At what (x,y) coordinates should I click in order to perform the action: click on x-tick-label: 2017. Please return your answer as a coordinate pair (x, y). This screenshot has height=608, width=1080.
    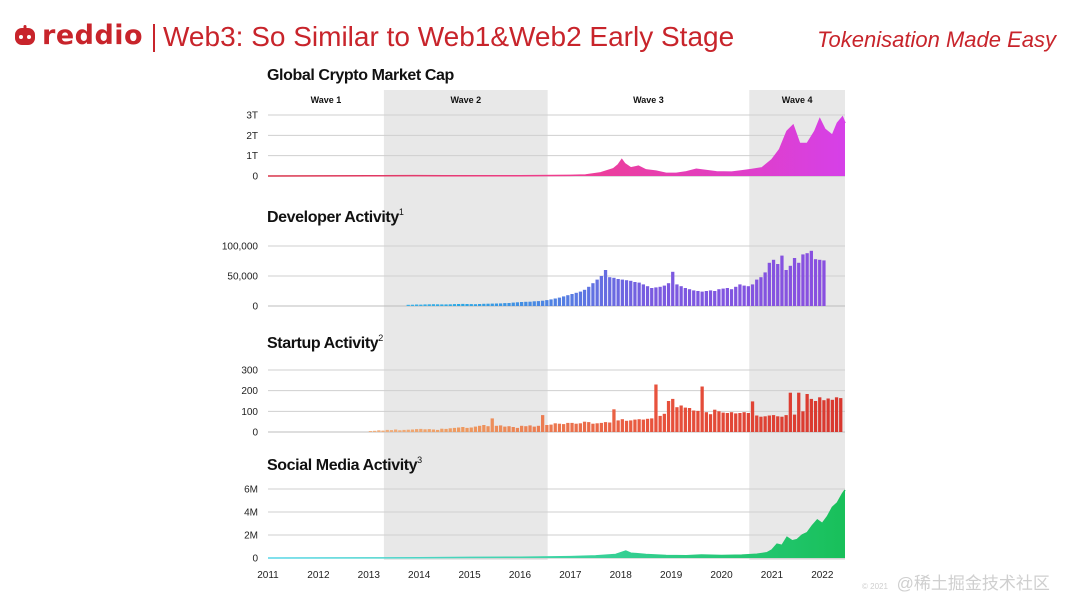
    Looking at the image, I should click on (570, 575).